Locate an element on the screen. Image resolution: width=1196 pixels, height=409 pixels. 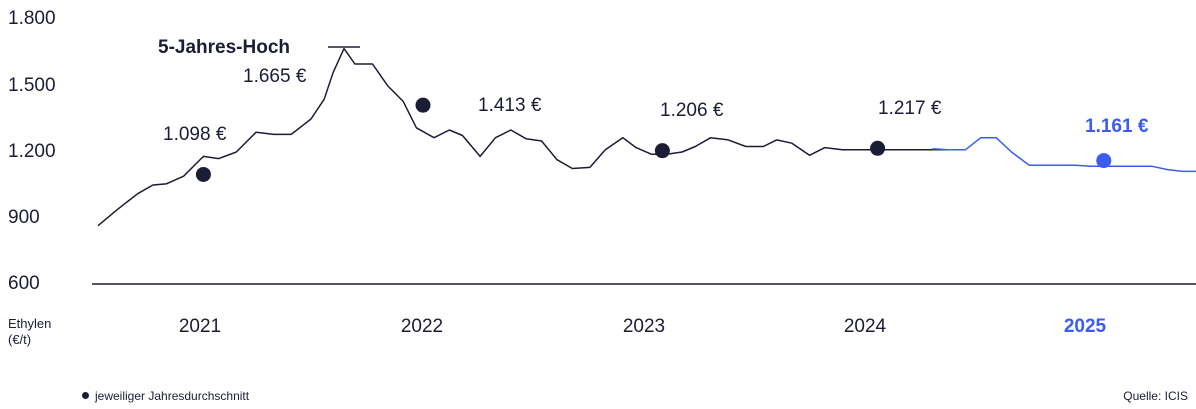
peak-title: 5-Jahres-Hoch is located at coordinates (224, 47).